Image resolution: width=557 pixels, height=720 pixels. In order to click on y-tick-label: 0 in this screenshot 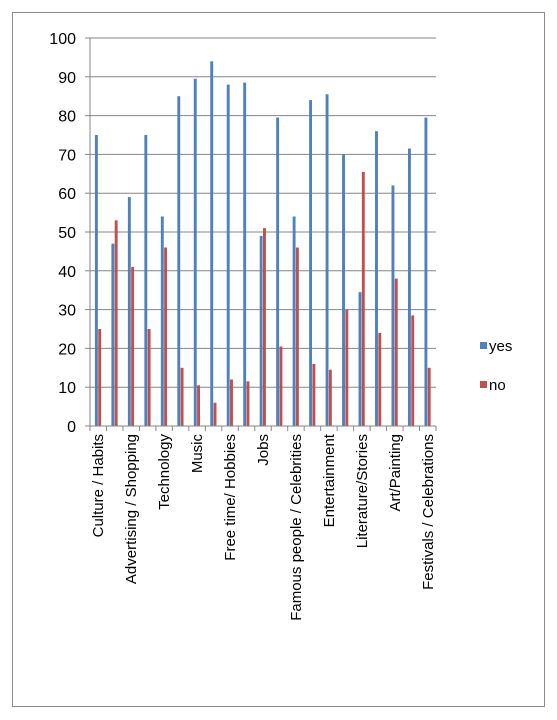, I will do `click(71, 427)`.